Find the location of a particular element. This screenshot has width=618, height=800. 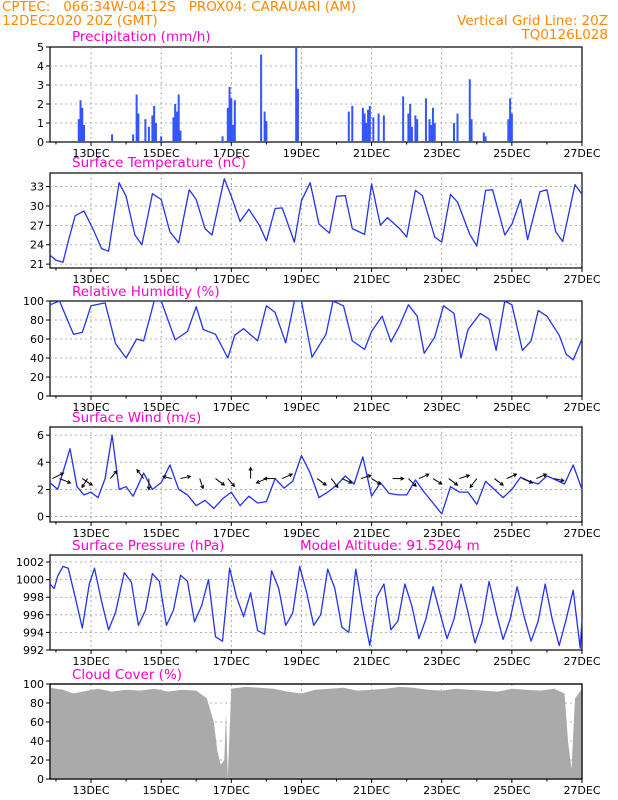

temperature-xtick-label: 15DEC is located at coordinates (161, 279).